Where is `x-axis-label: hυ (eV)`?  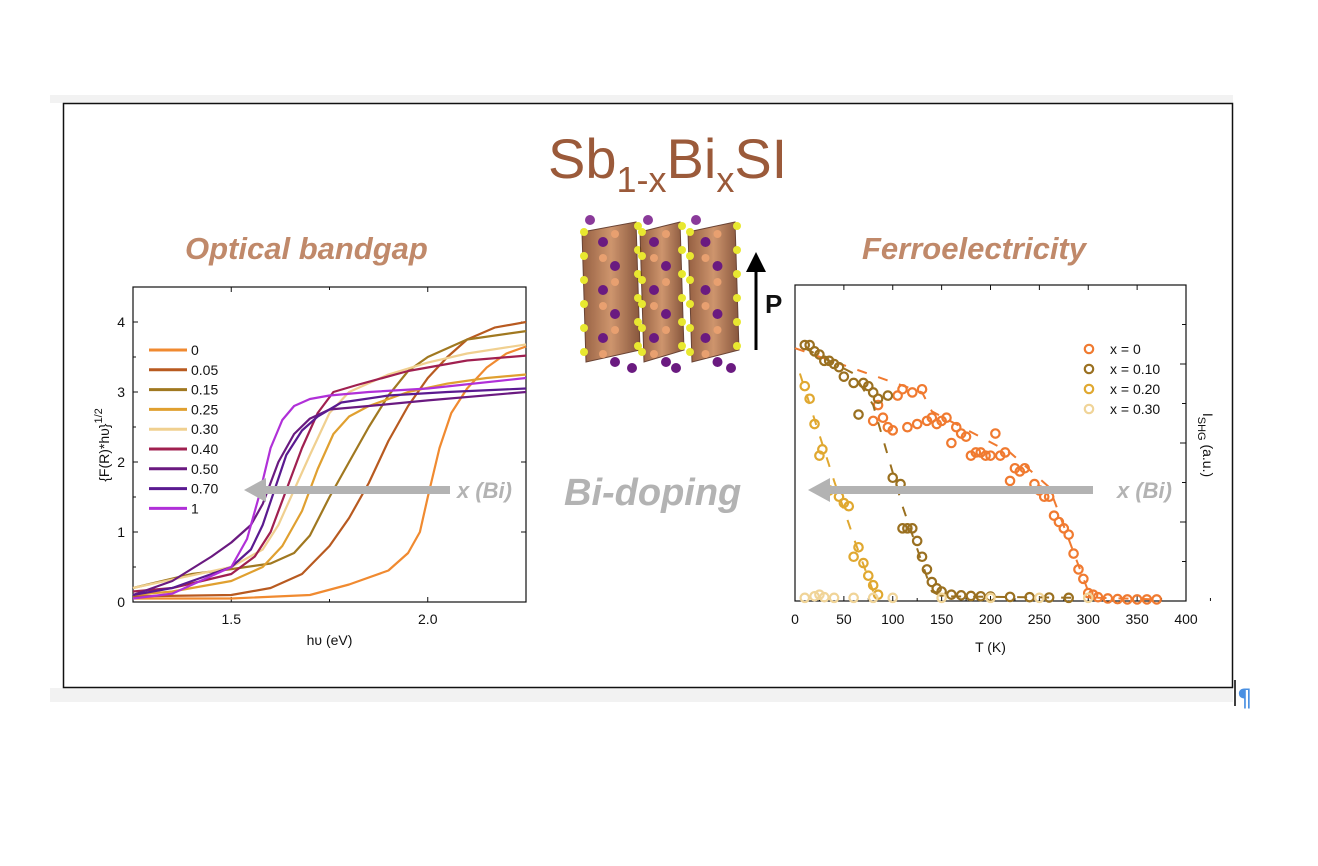
x-axis-label: hυ (eV) is located at coordinates (330, 640).